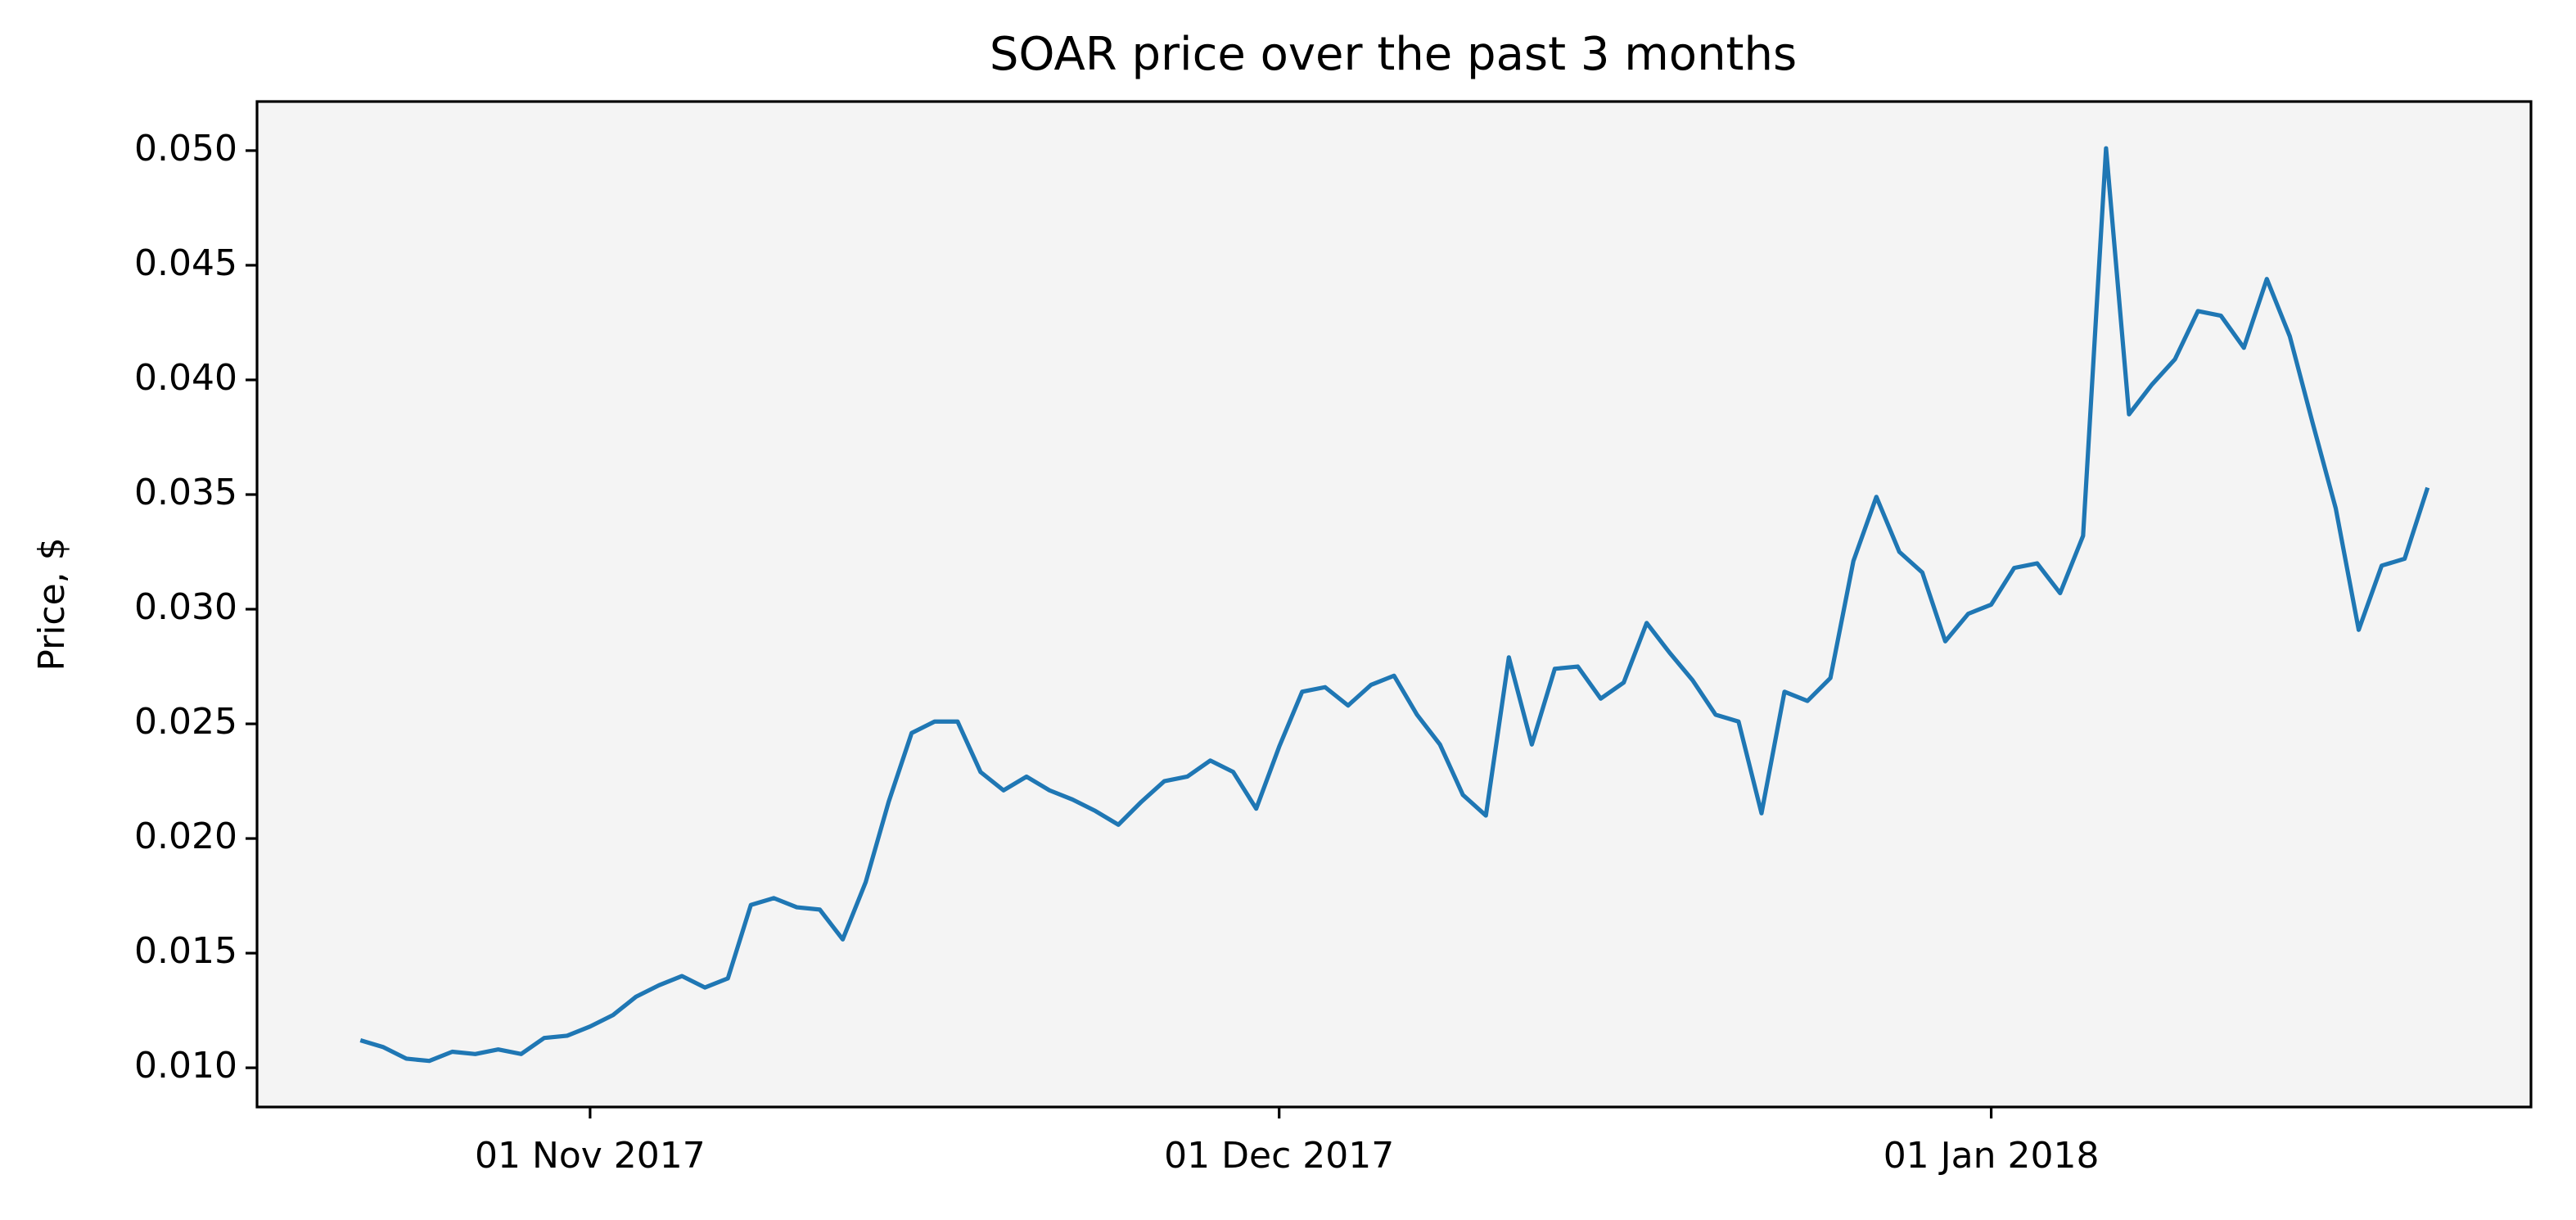 This screenshot has width=2576, height=1220. I want to click on chart-title: SOAR price over the past 3 months, so click(1393, 54).